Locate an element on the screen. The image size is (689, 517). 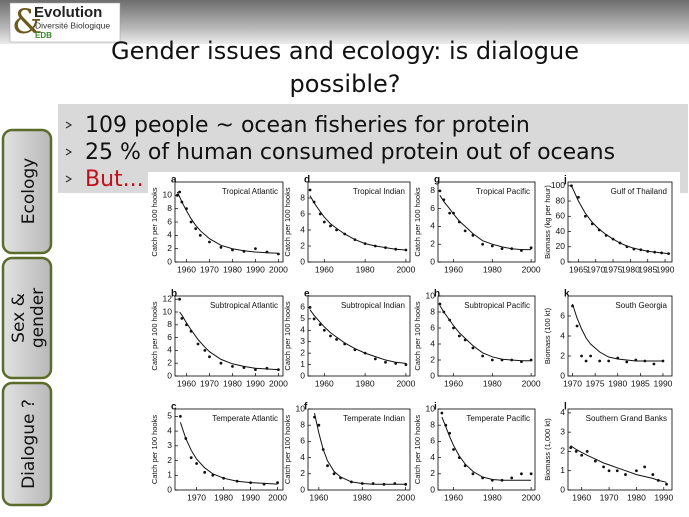
panel-letter: d is located at coordinates (307, 180).